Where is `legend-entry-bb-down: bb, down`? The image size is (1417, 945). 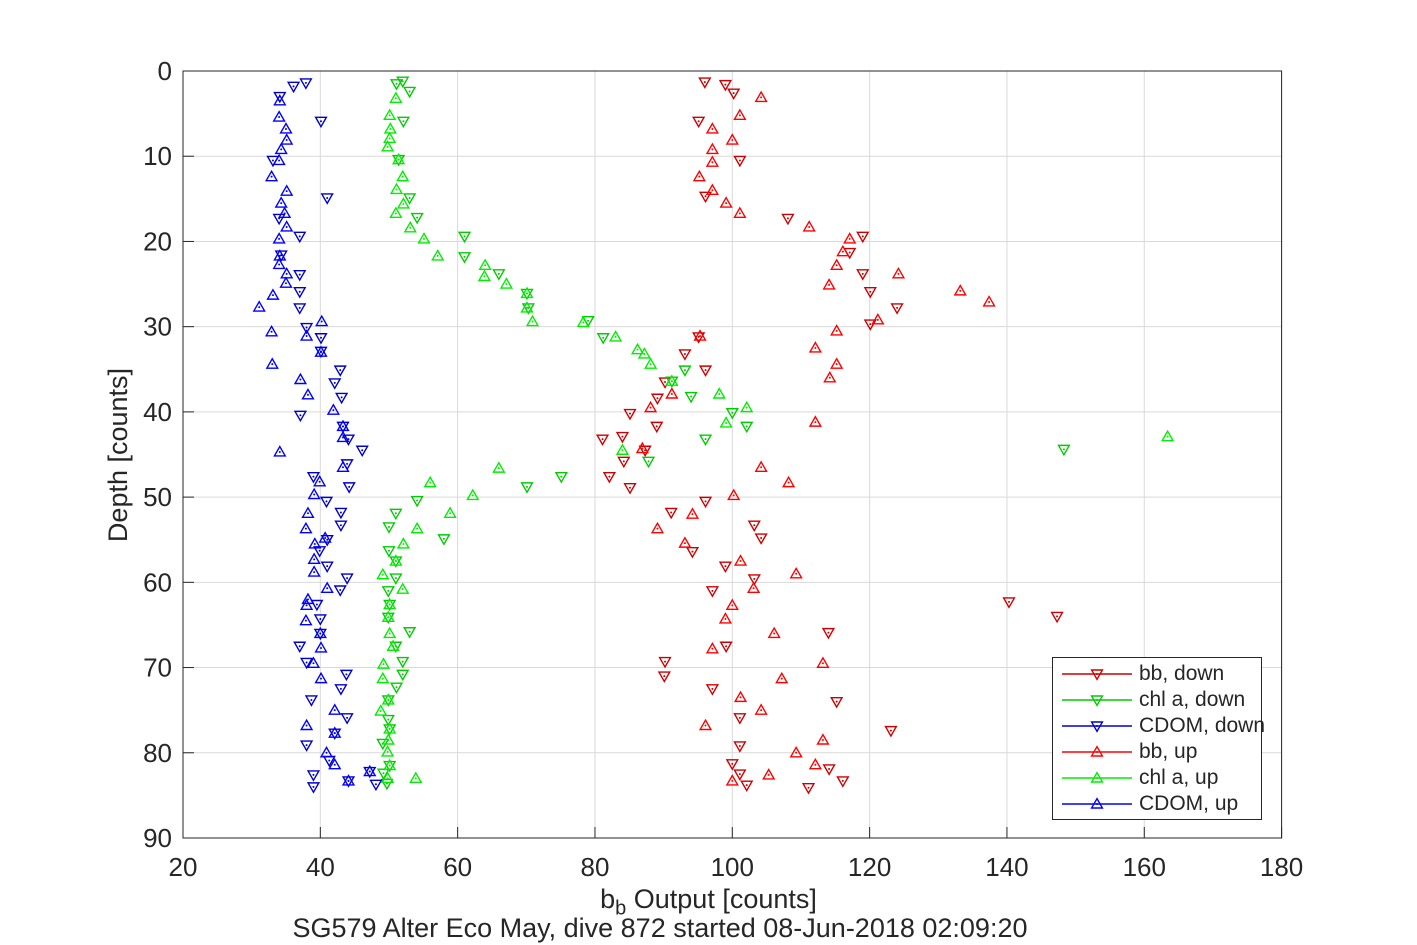 legend-entry-bb-down: bb, down is located at coordinates (1157, 673).